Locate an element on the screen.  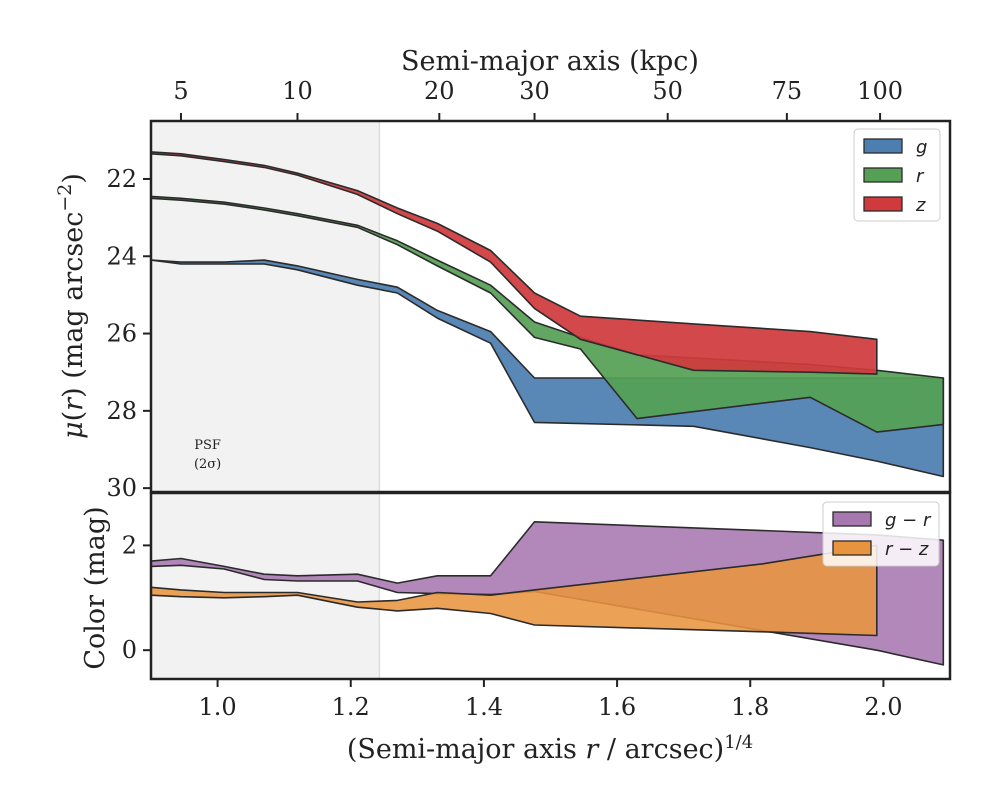
psf-sublabel: (2σ) is located at coordinates (207, 464).